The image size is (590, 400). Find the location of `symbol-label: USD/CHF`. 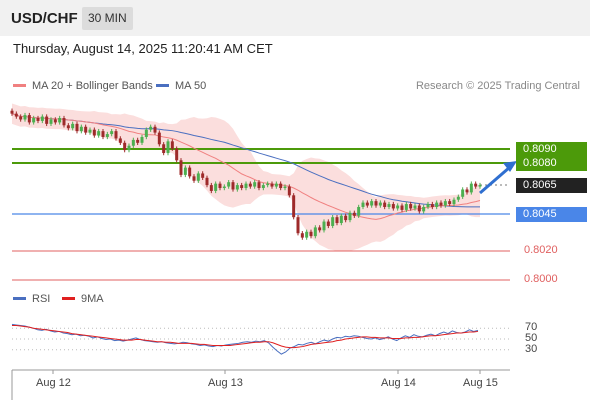

symbol-label: USD/CHF is located at coordinates (44, 18).